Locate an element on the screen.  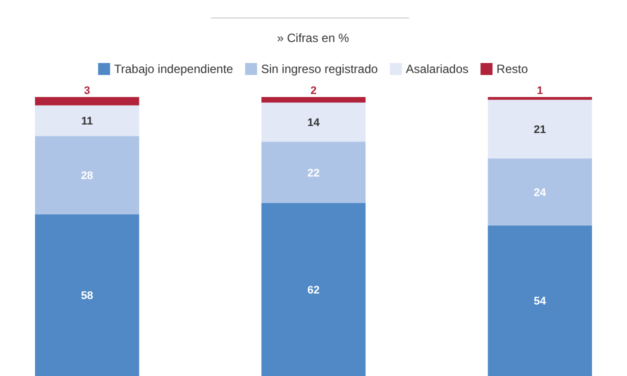
data-label: 22 is located at coordinates (313, 173).